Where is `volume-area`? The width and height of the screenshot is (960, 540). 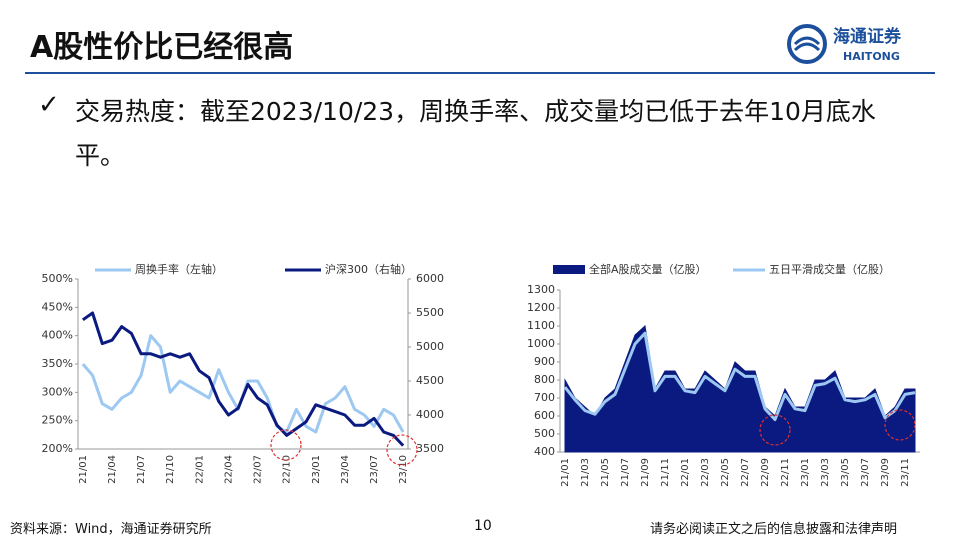
volume-area is located at coordinates (740, 389).